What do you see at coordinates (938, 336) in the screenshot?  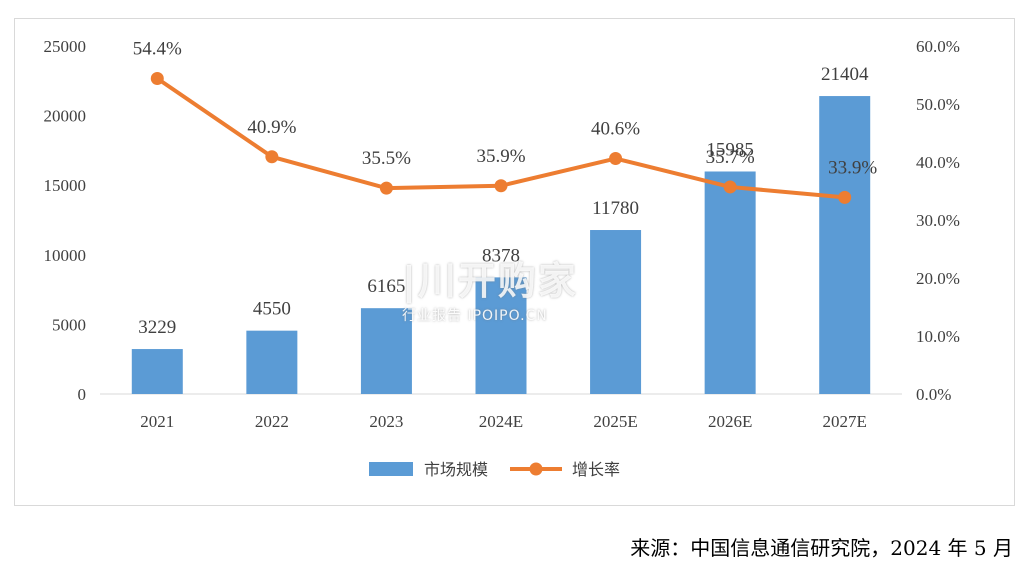 I see `y-right-tick-label: 10.0%` at bounding box center [938, 336].